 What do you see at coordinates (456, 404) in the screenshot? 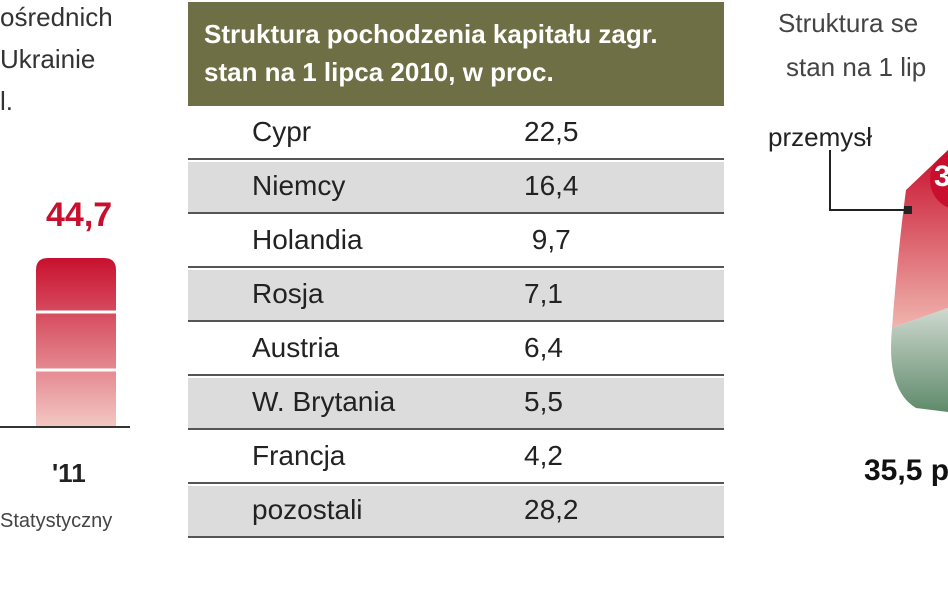
I see `table-row: W. Brytania 5,5` at bounding box center [456, 404].